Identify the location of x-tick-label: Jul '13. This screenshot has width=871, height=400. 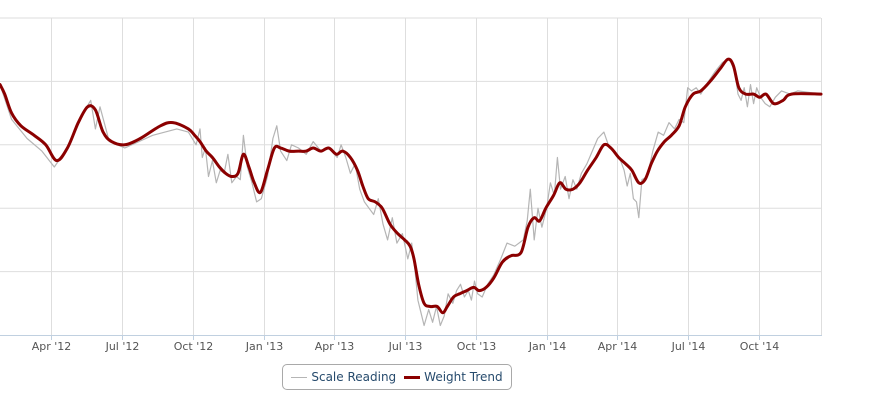
(405, 346).